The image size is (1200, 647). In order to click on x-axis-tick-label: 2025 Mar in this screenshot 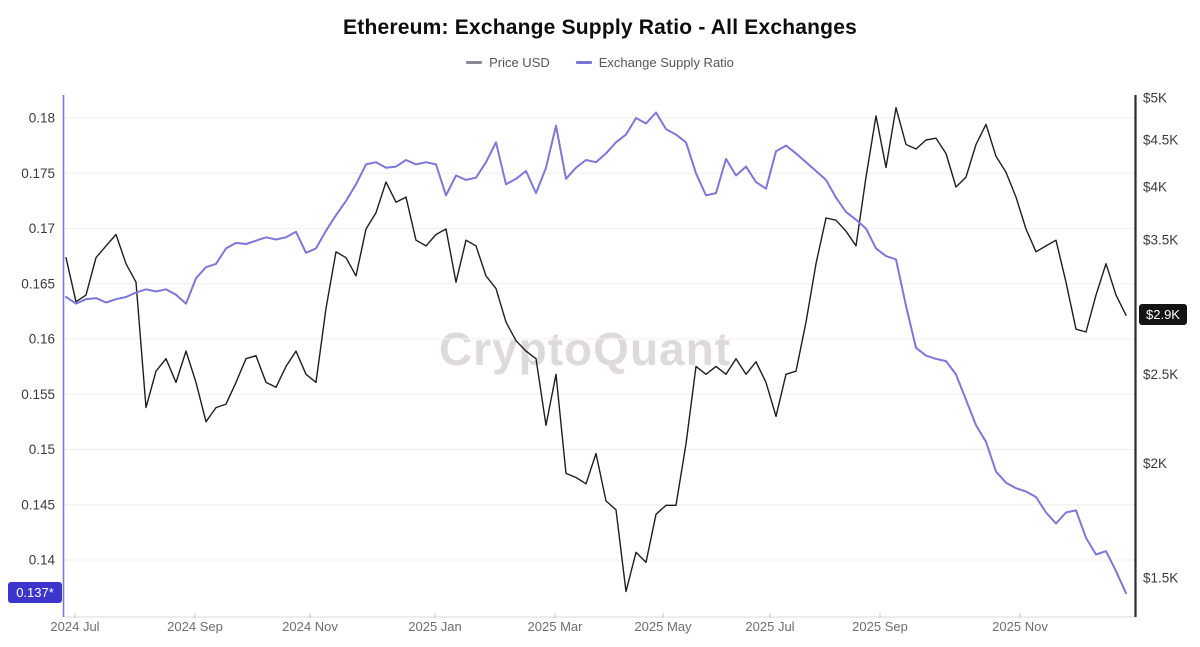, I will do `click(556, 626)`.